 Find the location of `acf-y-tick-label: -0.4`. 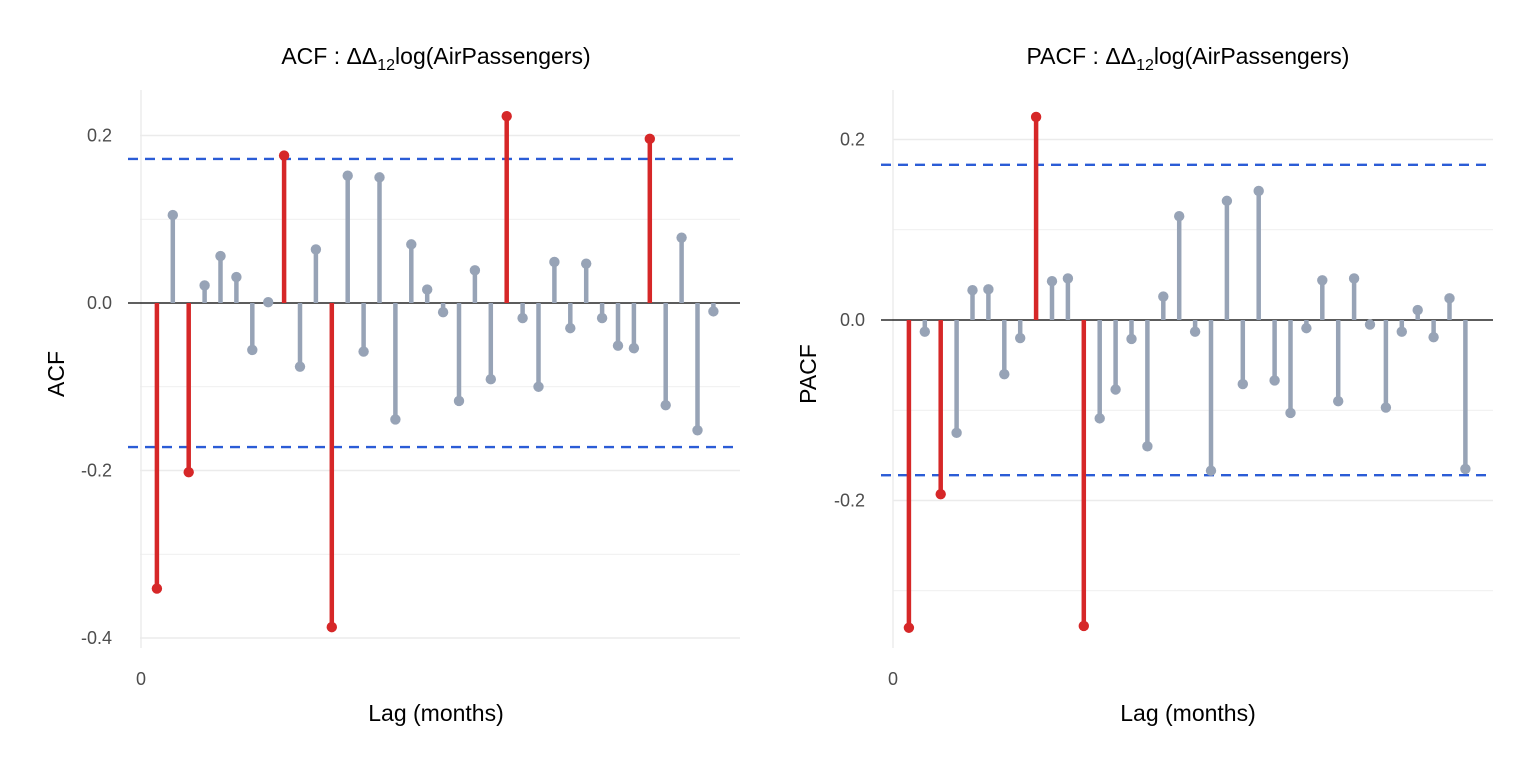

acf-y-tick-label: -0.4 is located at coordinates (96, 638).